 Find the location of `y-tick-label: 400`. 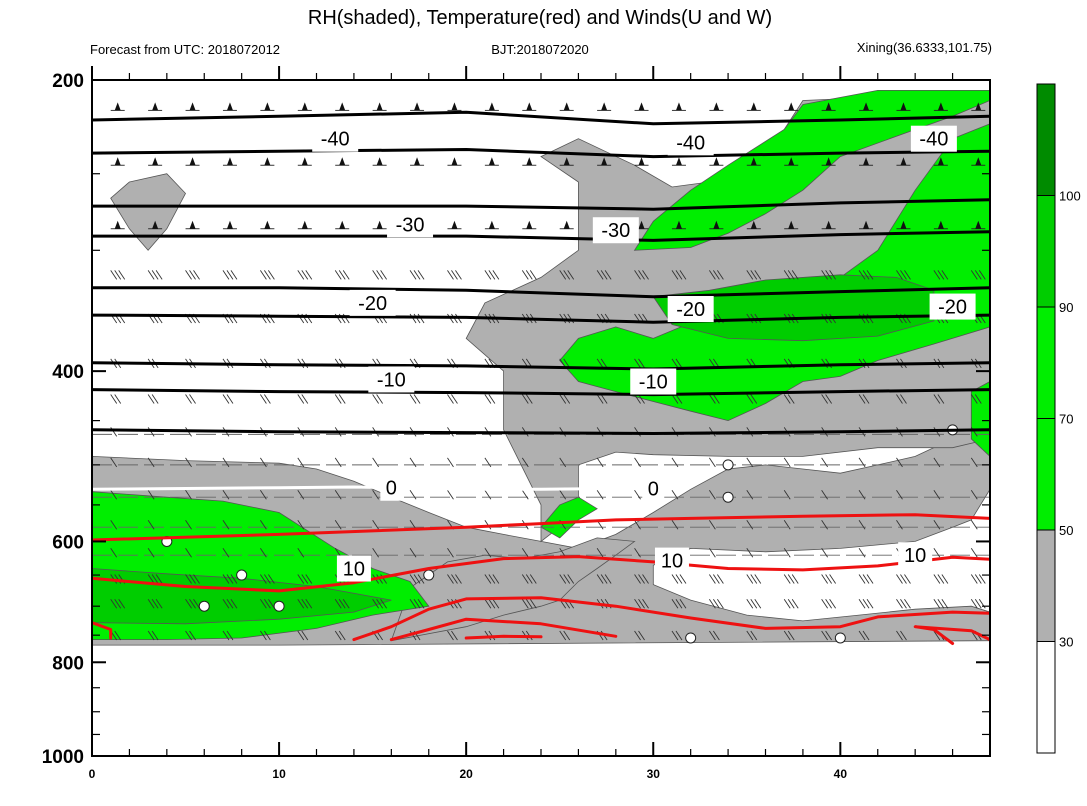

y-tick-label: 400 is located at coordinates (68, 372).